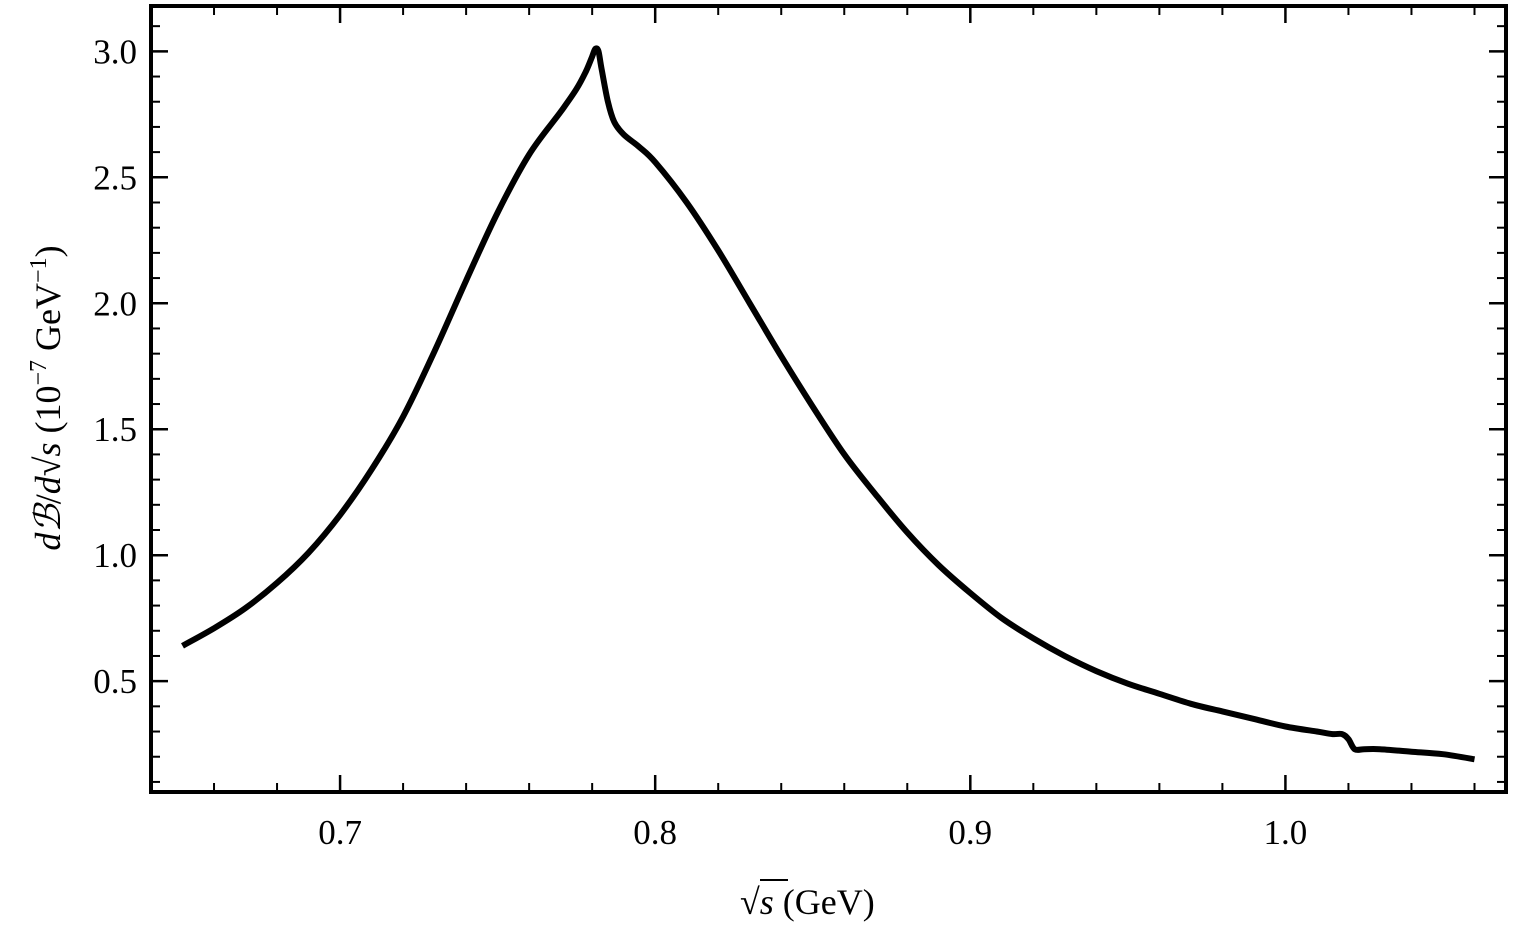 This screenshot has height=927, width=1516. Describe the element at coordinates (48, 484) in the screenshot. I see `y-axis-label-d2: d` at that location.